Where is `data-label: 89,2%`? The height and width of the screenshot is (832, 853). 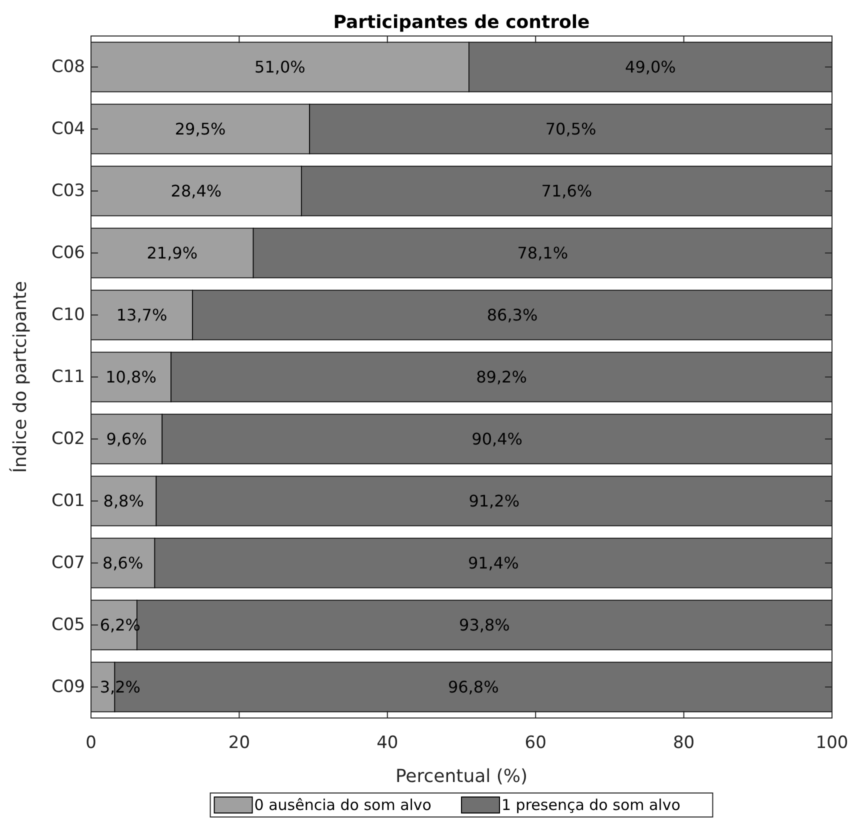 data-label: 89,2% is located at coordinates (501, 377).